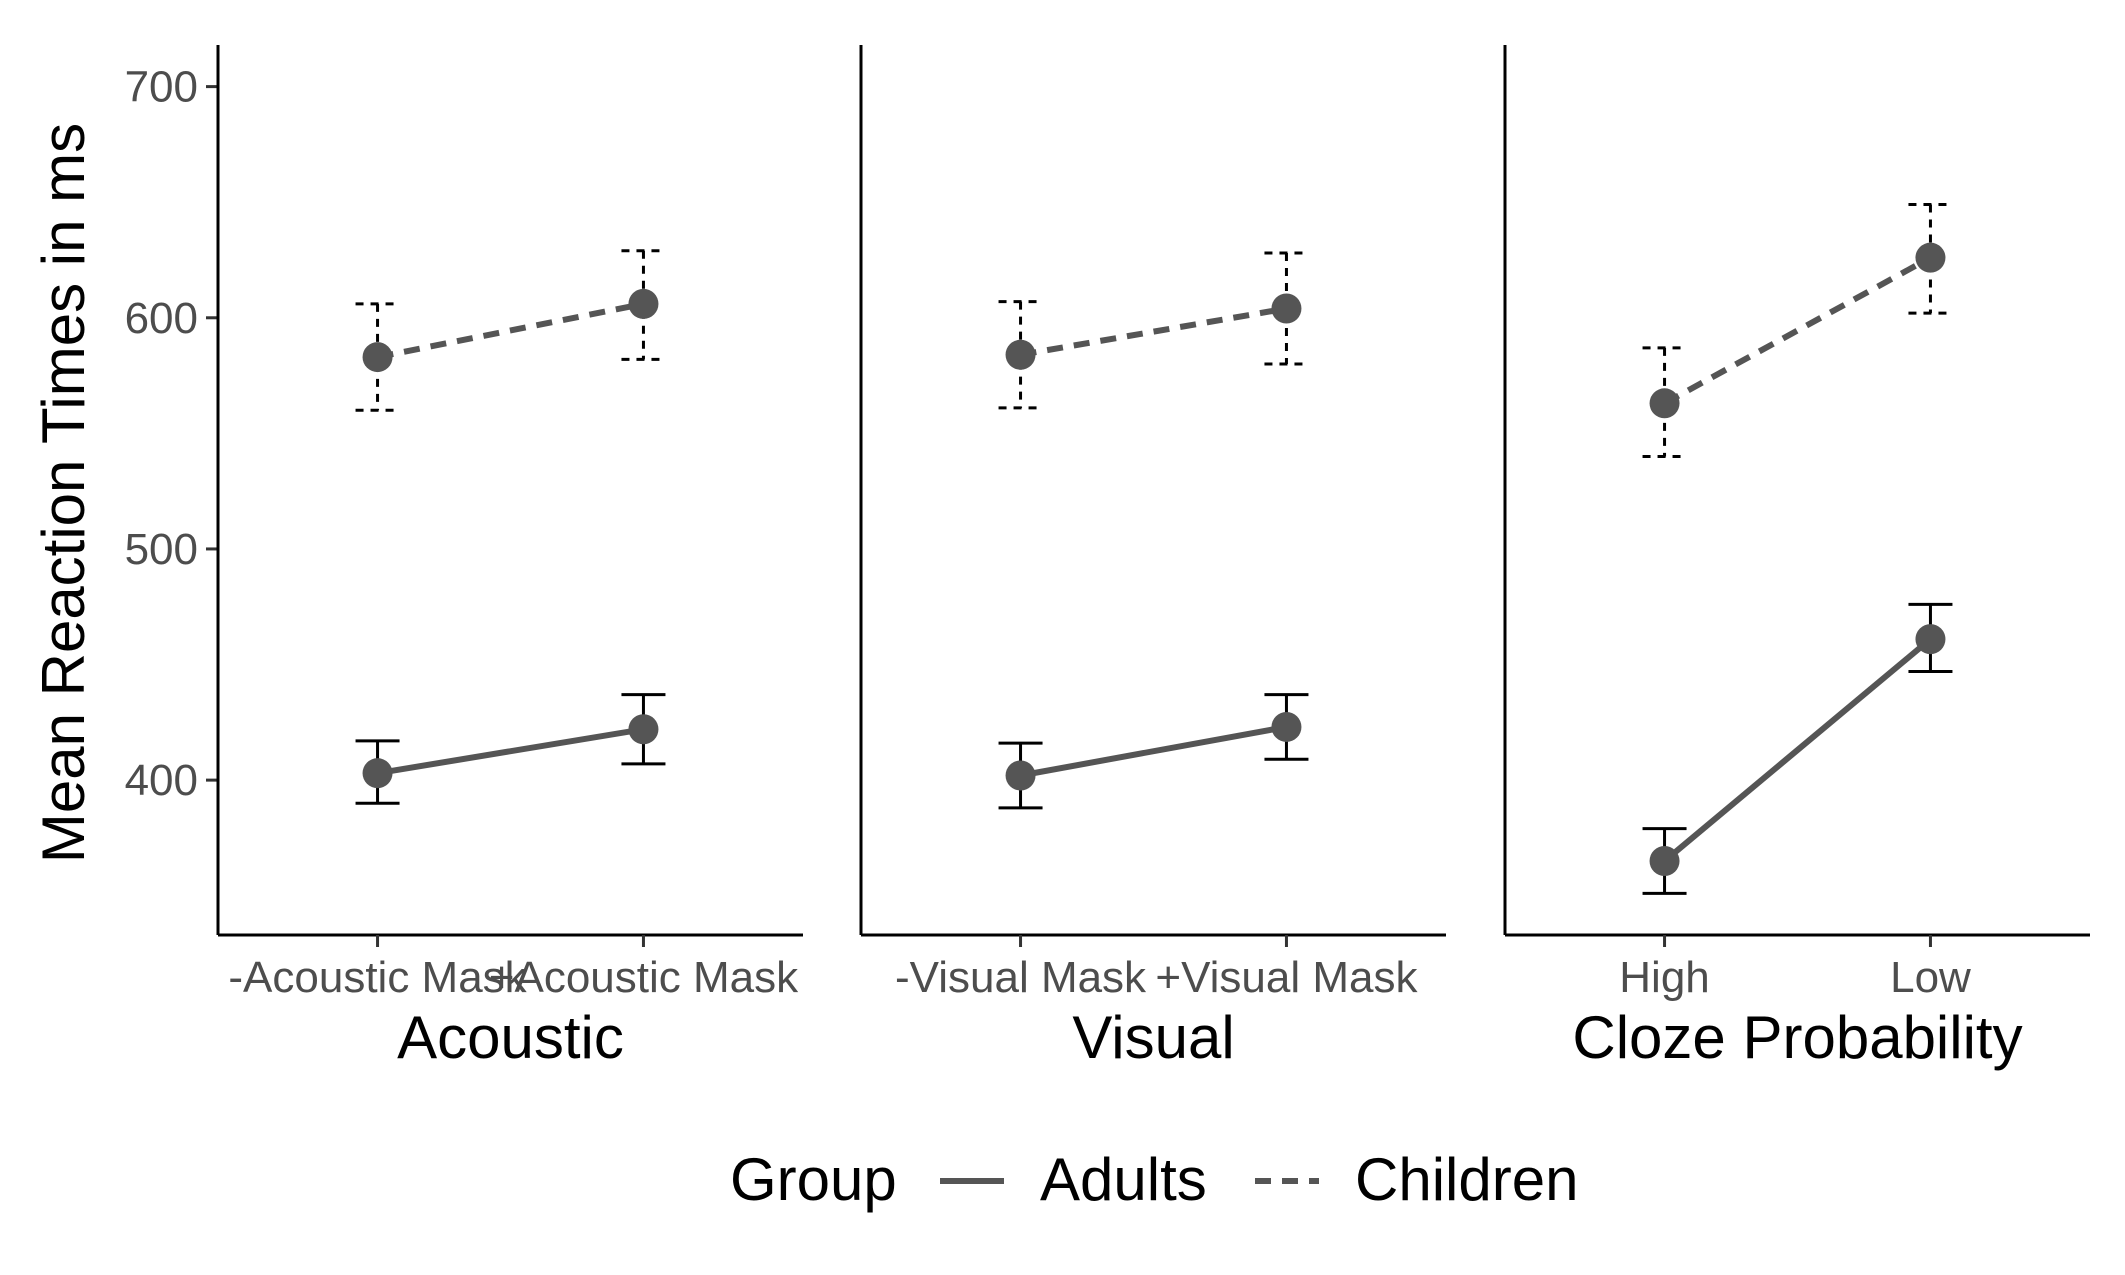 The image size is (2125, 1275). I want to click on y-tick-label: 400, so click(161, 780).